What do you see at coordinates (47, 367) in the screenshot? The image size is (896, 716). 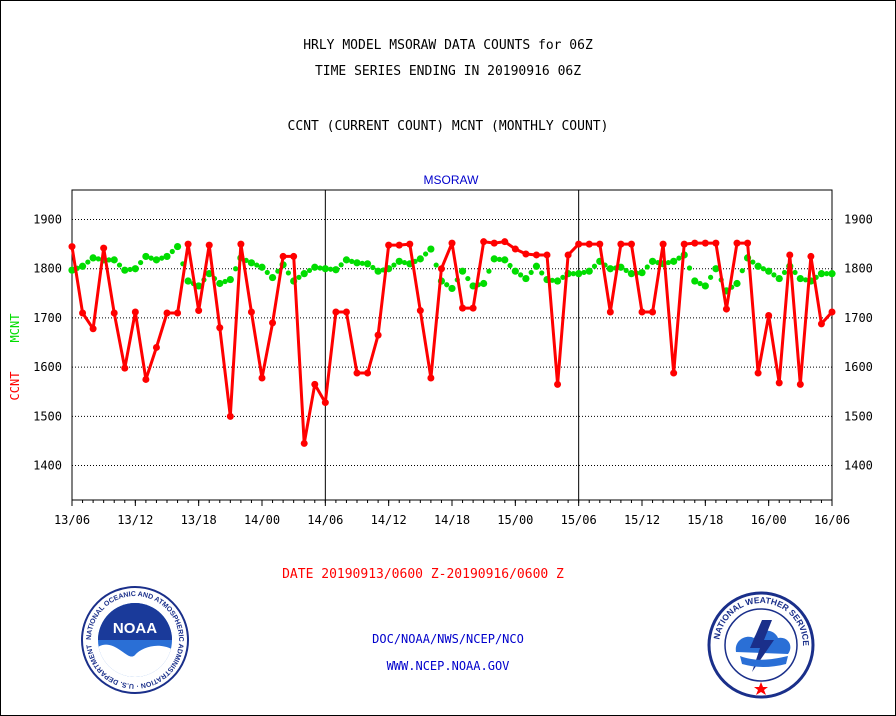 I see `y-tick-label-left: 1600` at bounding box center [47, 367].